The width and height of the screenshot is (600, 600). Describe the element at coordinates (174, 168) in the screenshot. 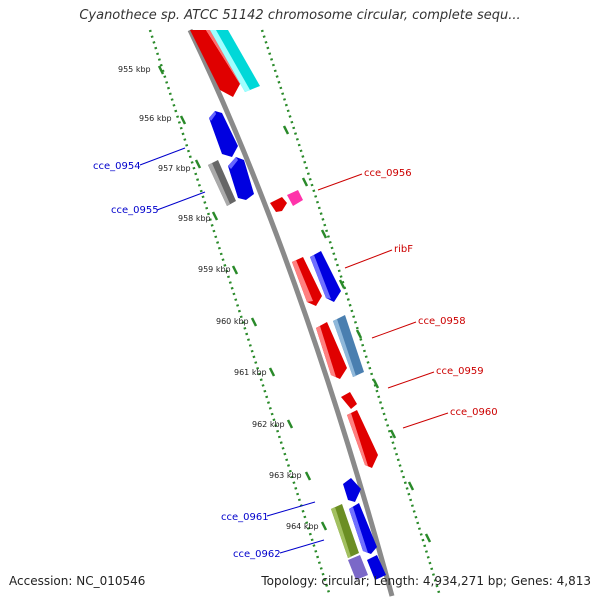

I see `kbp-tick-label: 957 kbp` at that location.